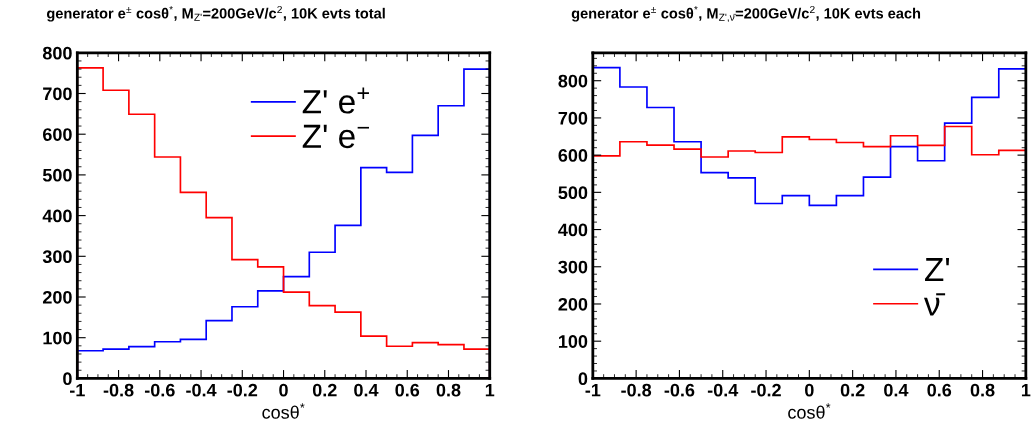 Image resolution: width=1031 pixels, height=440 pixels. I want to click on legend-label: Z', so click(937, 270).